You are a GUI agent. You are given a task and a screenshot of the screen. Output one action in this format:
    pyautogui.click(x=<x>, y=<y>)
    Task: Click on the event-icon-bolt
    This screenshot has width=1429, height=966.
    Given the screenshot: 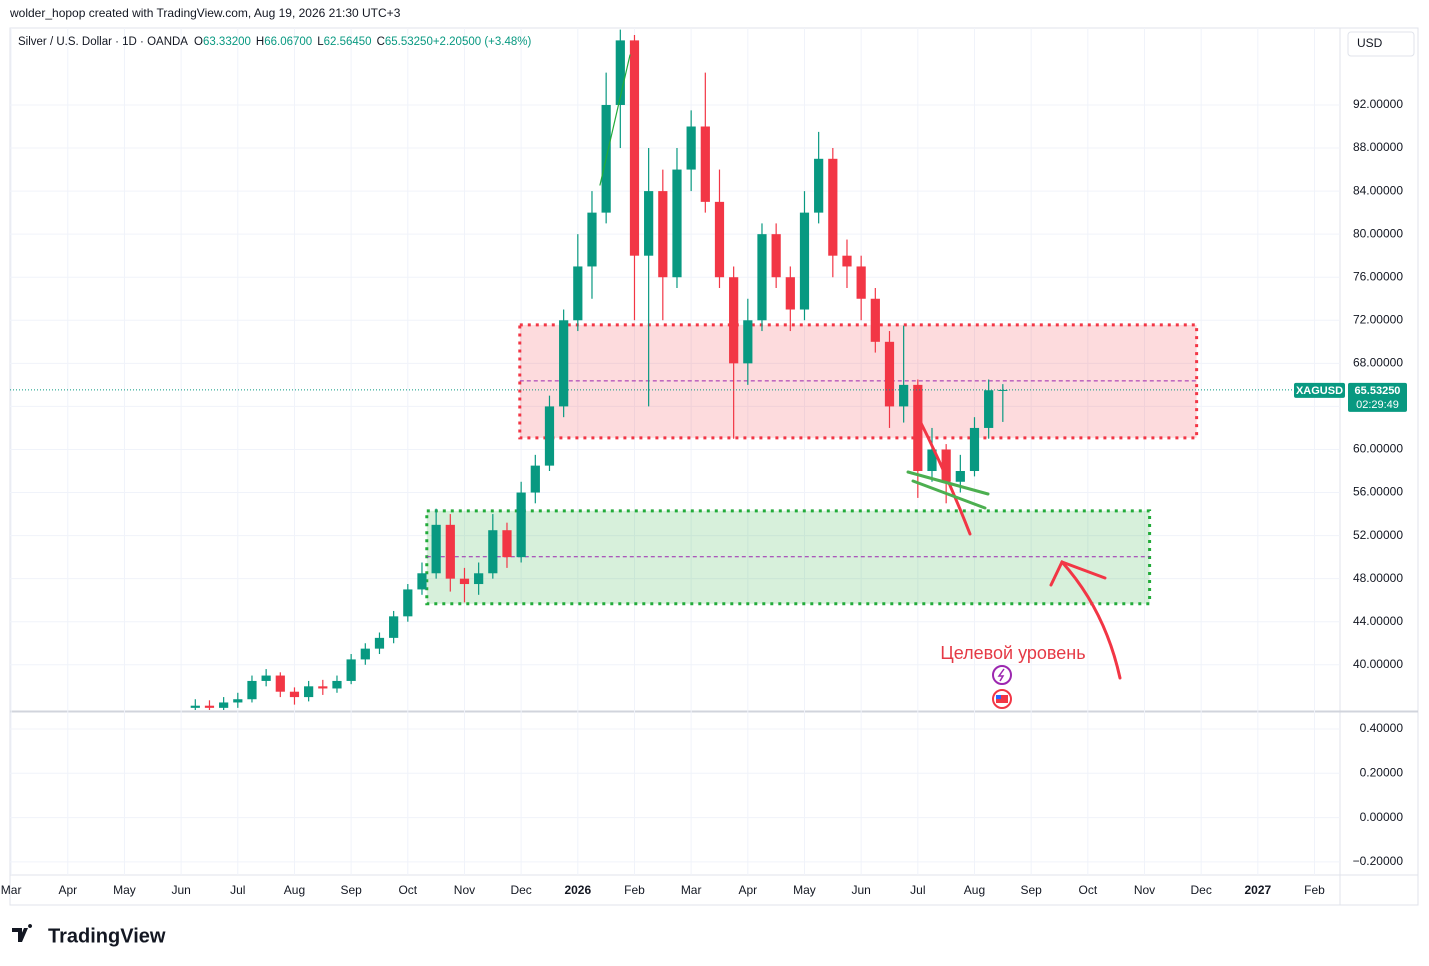 What is the action you would take?
    pyautogui.click(x=1001, y=675)
    